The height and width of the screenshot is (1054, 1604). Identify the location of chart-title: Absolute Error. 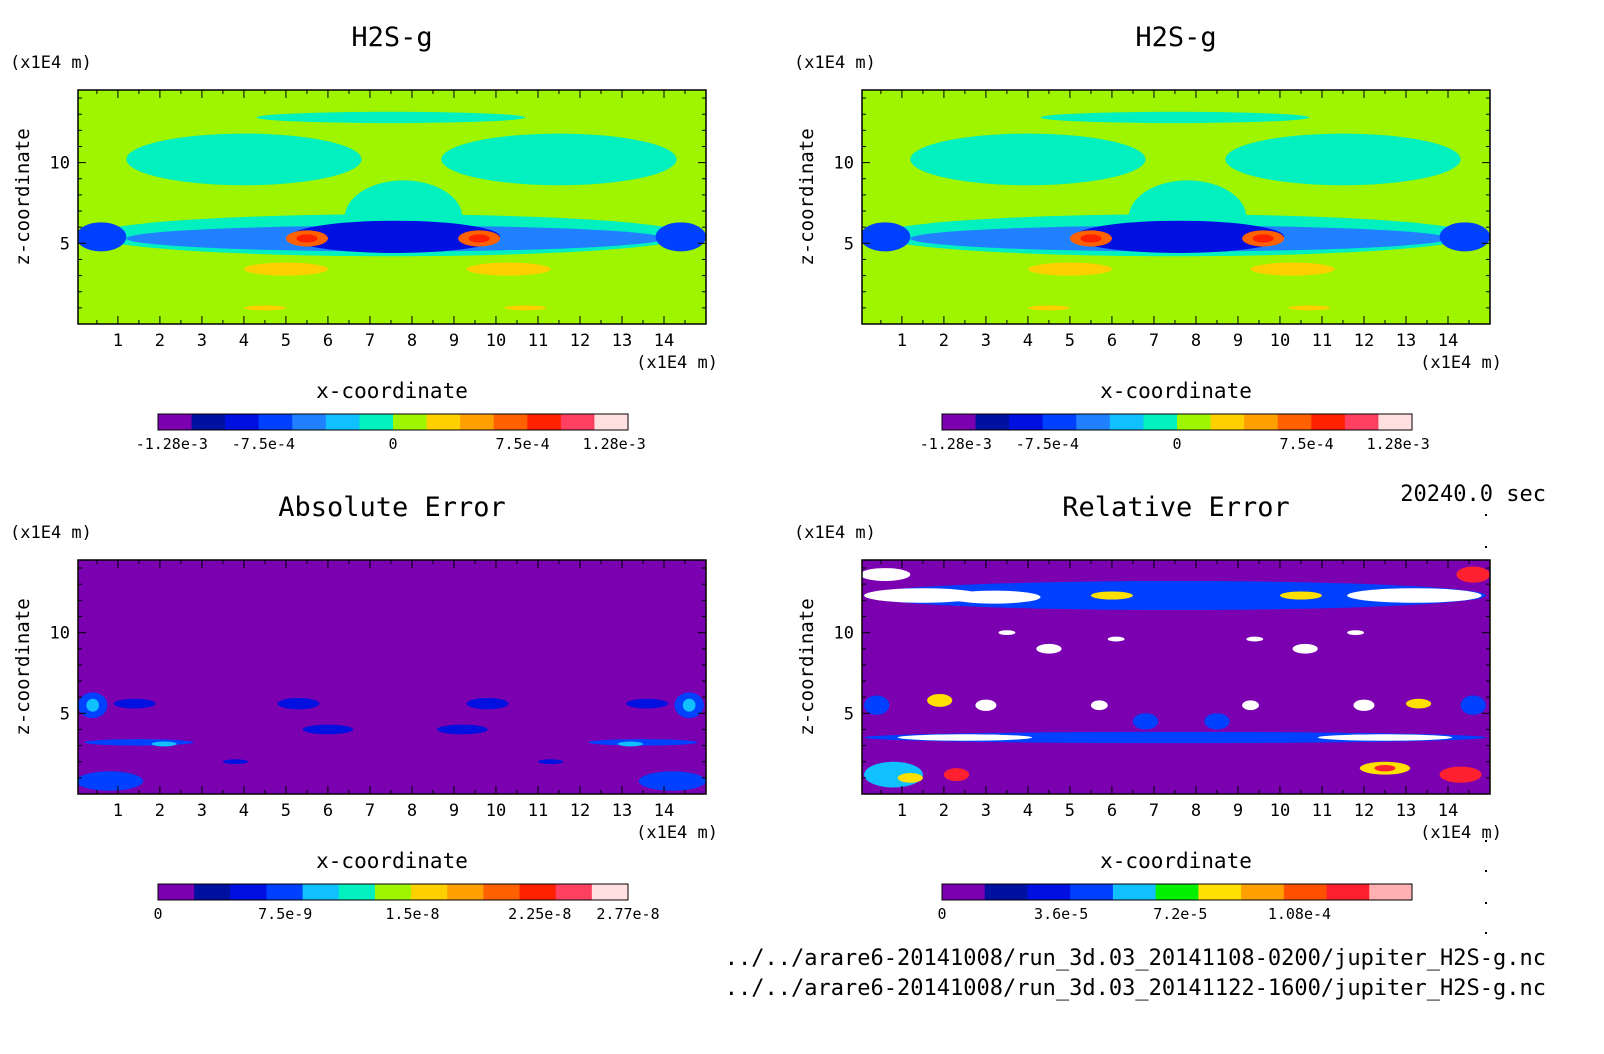
(392, 507).